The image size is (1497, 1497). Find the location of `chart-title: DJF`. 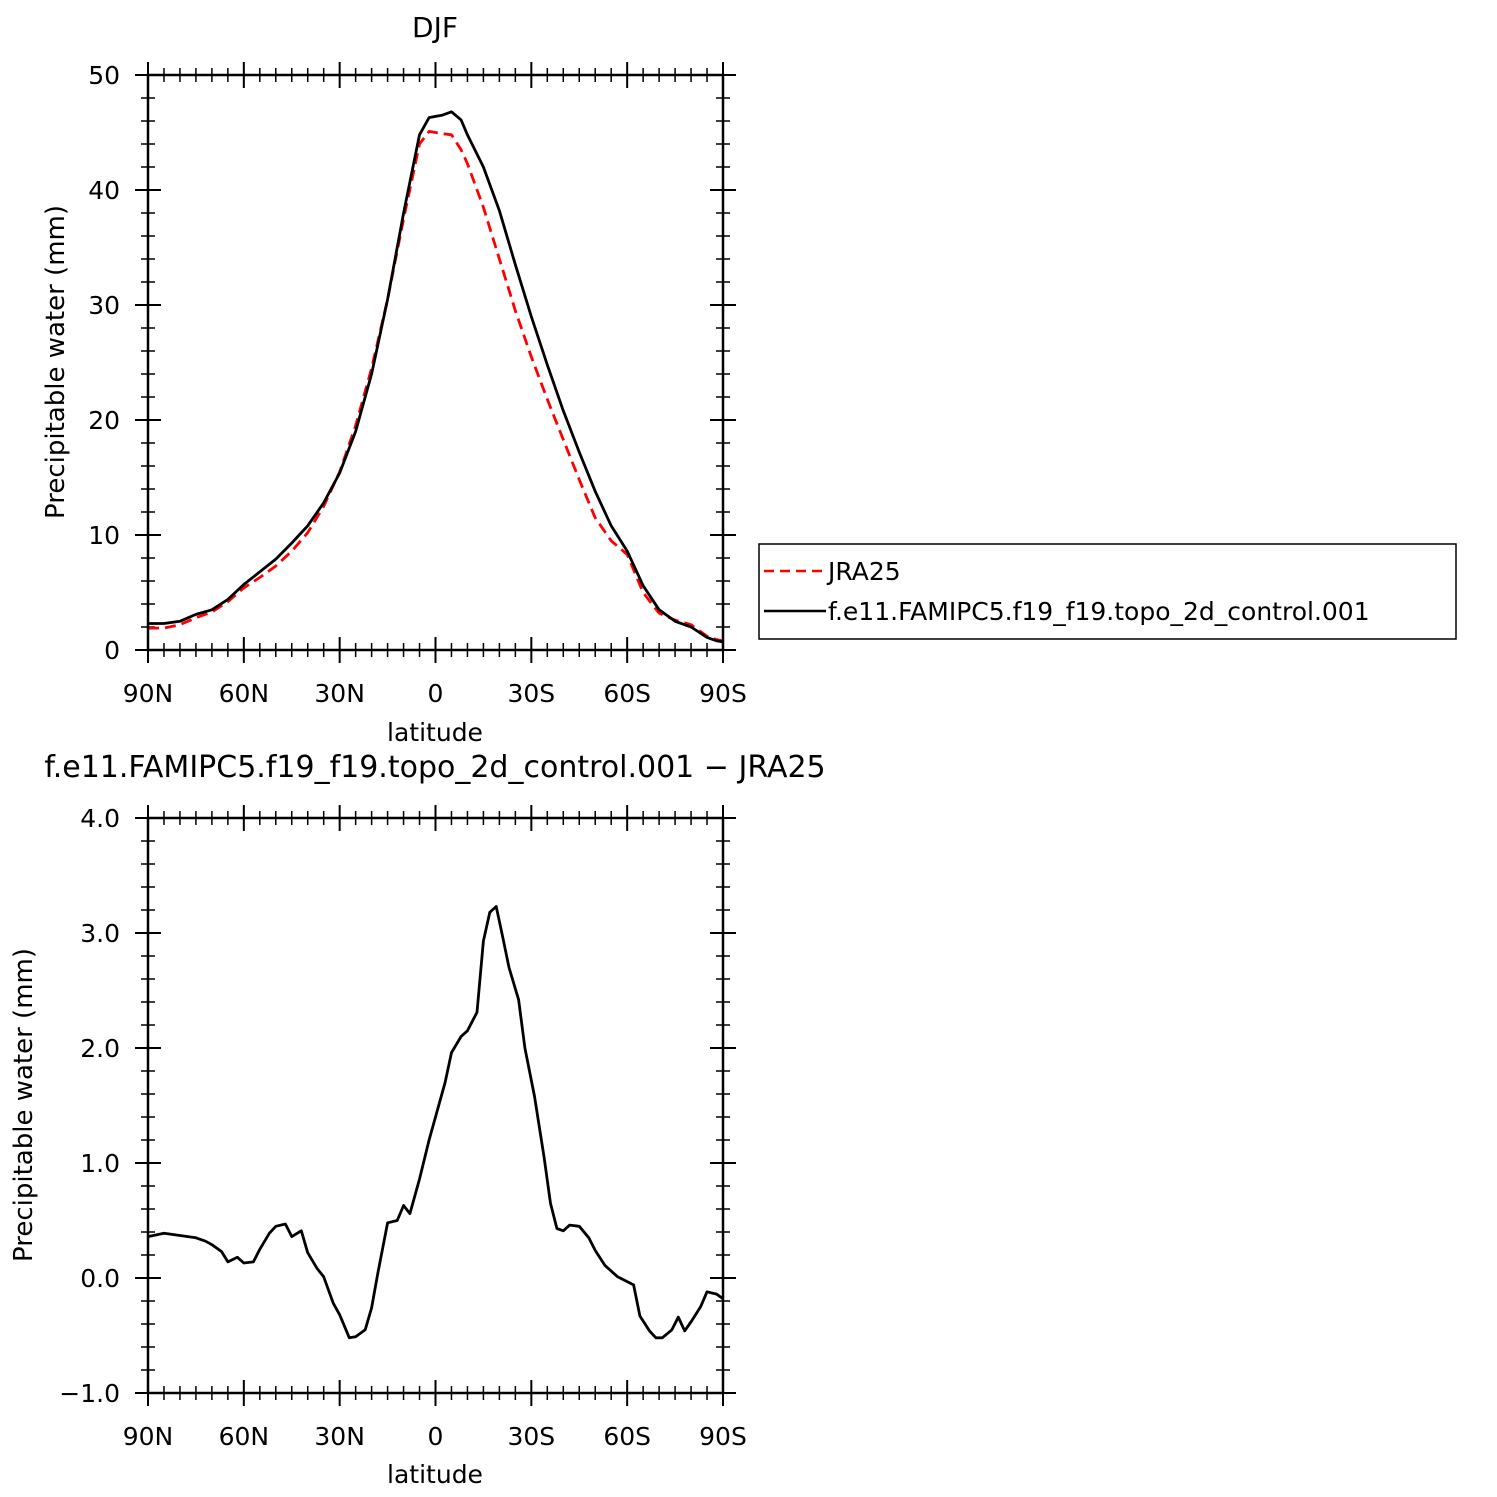

chart-title: DJF is located at coordinates (435, 27).